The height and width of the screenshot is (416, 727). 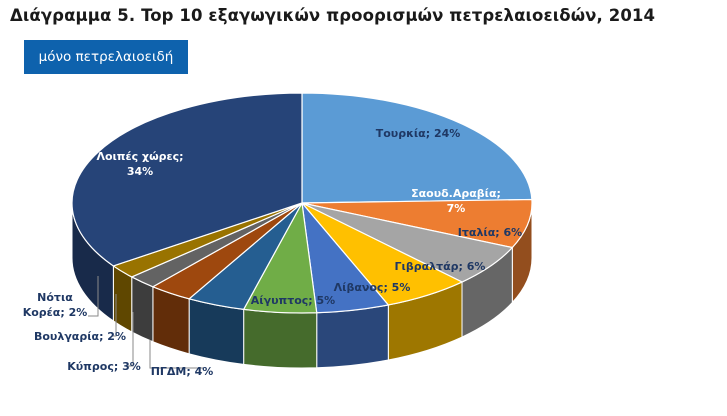 What do you see at coordinates (55, 305) in the screenshot?
I see `slice-label: Νότια Κορέα; 2%` at bounding box center [55, 305].